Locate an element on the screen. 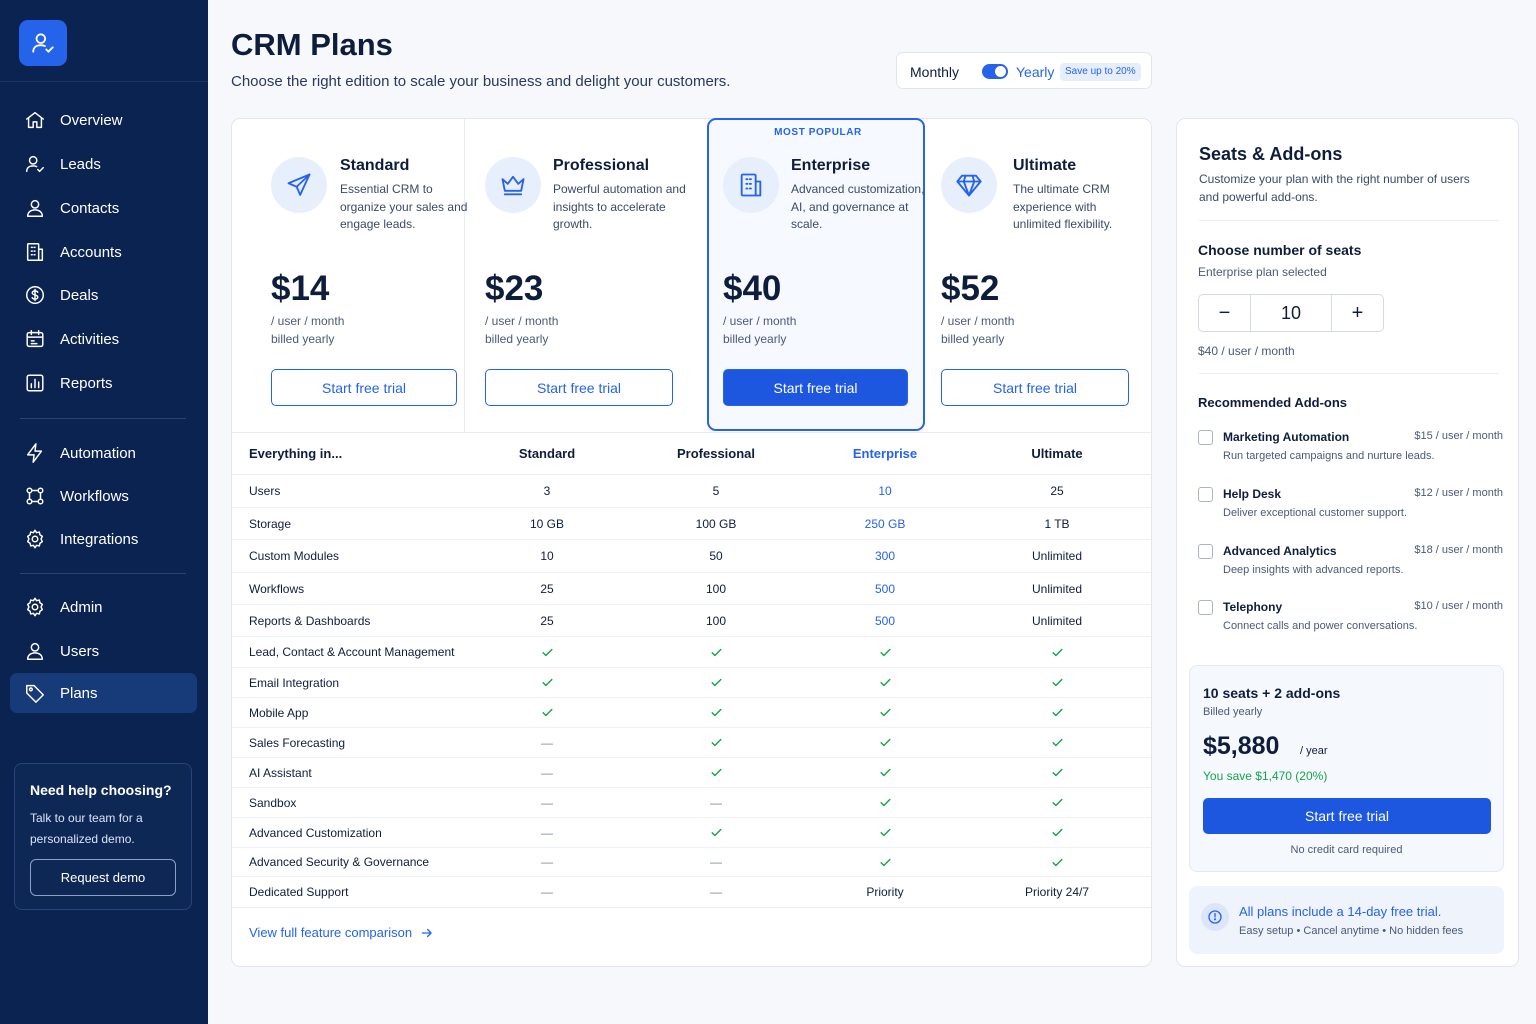 This screenshot has height=1024, width=1536. page-title: CRM Plans is located at coordinates (312, 44).